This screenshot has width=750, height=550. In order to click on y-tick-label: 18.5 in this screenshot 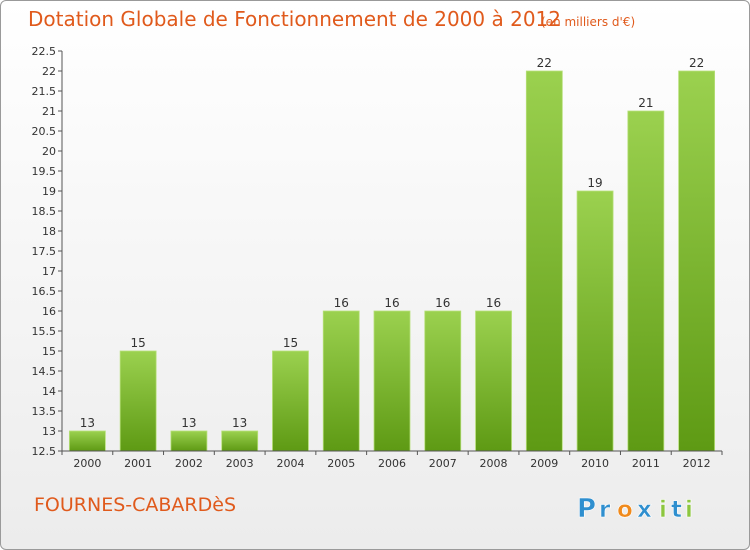, I will do `click(44, 211)`.